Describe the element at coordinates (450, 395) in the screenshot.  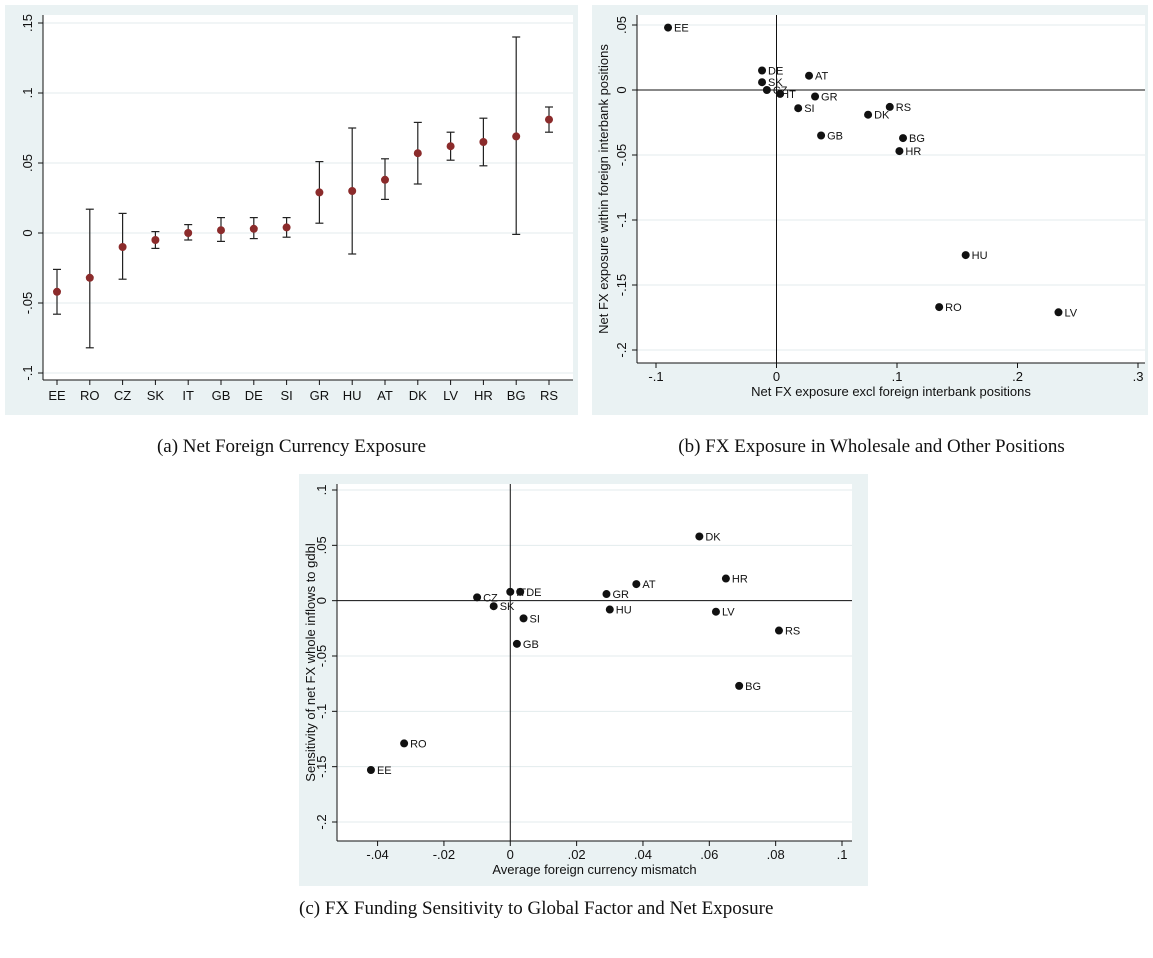
I see `xtick-label: LV` at that location.